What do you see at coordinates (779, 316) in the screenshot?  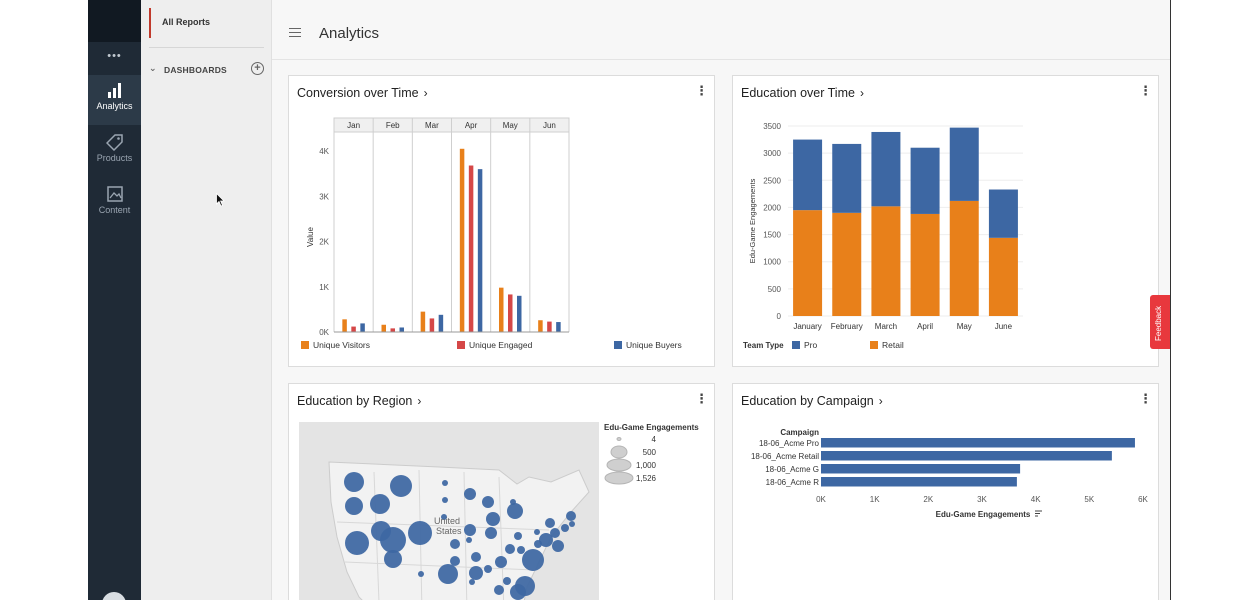 I see `y-tick-label: 0` at bounding box center [779, 316].